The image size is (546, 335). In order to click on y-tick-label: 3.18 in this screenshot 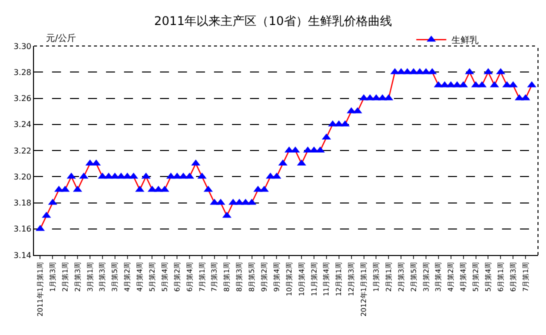, I will do `click(23, 203)`.